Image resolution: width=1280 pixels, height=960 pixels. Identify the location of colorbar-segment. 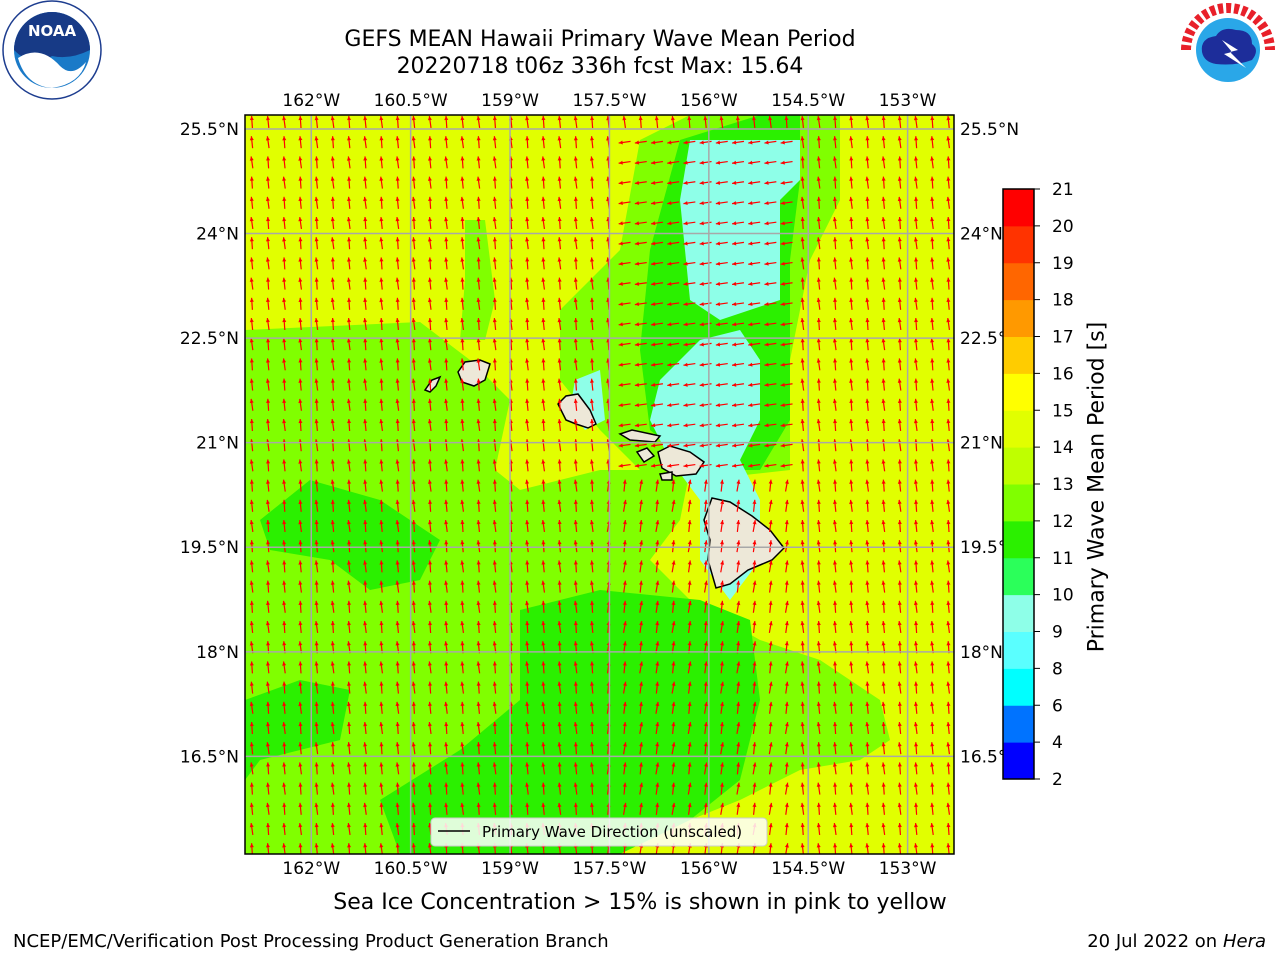
(1018, 613).